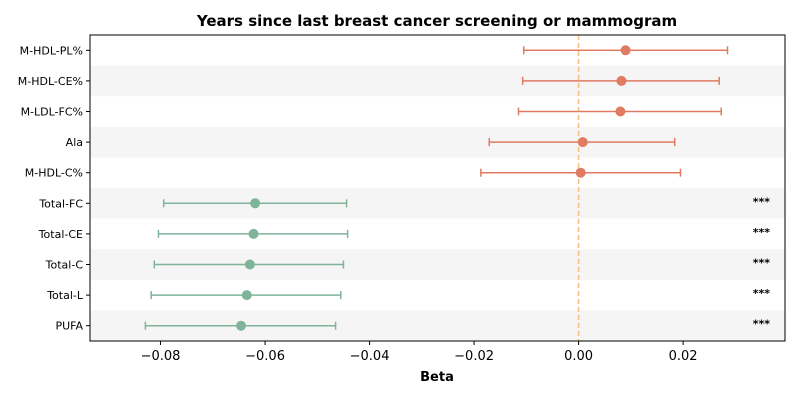 The height and width of the screenshot is (400, 800). Describe the element at coordinates (265, 356) in the screenshot. I see `x-tick-label: −0.06` at that location.